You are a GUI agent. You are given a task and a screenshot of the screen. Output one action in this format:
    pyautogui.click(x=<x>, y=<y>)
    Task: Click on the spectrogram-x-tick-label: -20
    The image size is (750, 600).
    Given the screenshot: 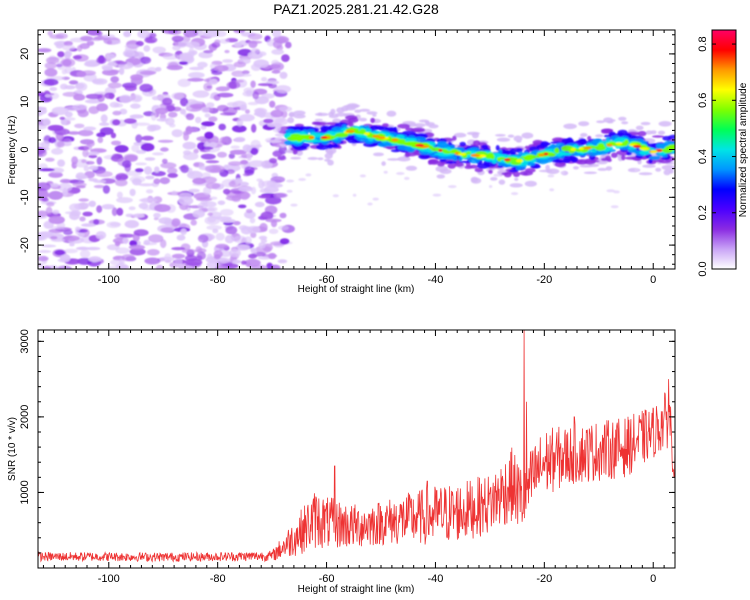 What is the action you would take?
    pyautogui.click(x=544, y=280)
    